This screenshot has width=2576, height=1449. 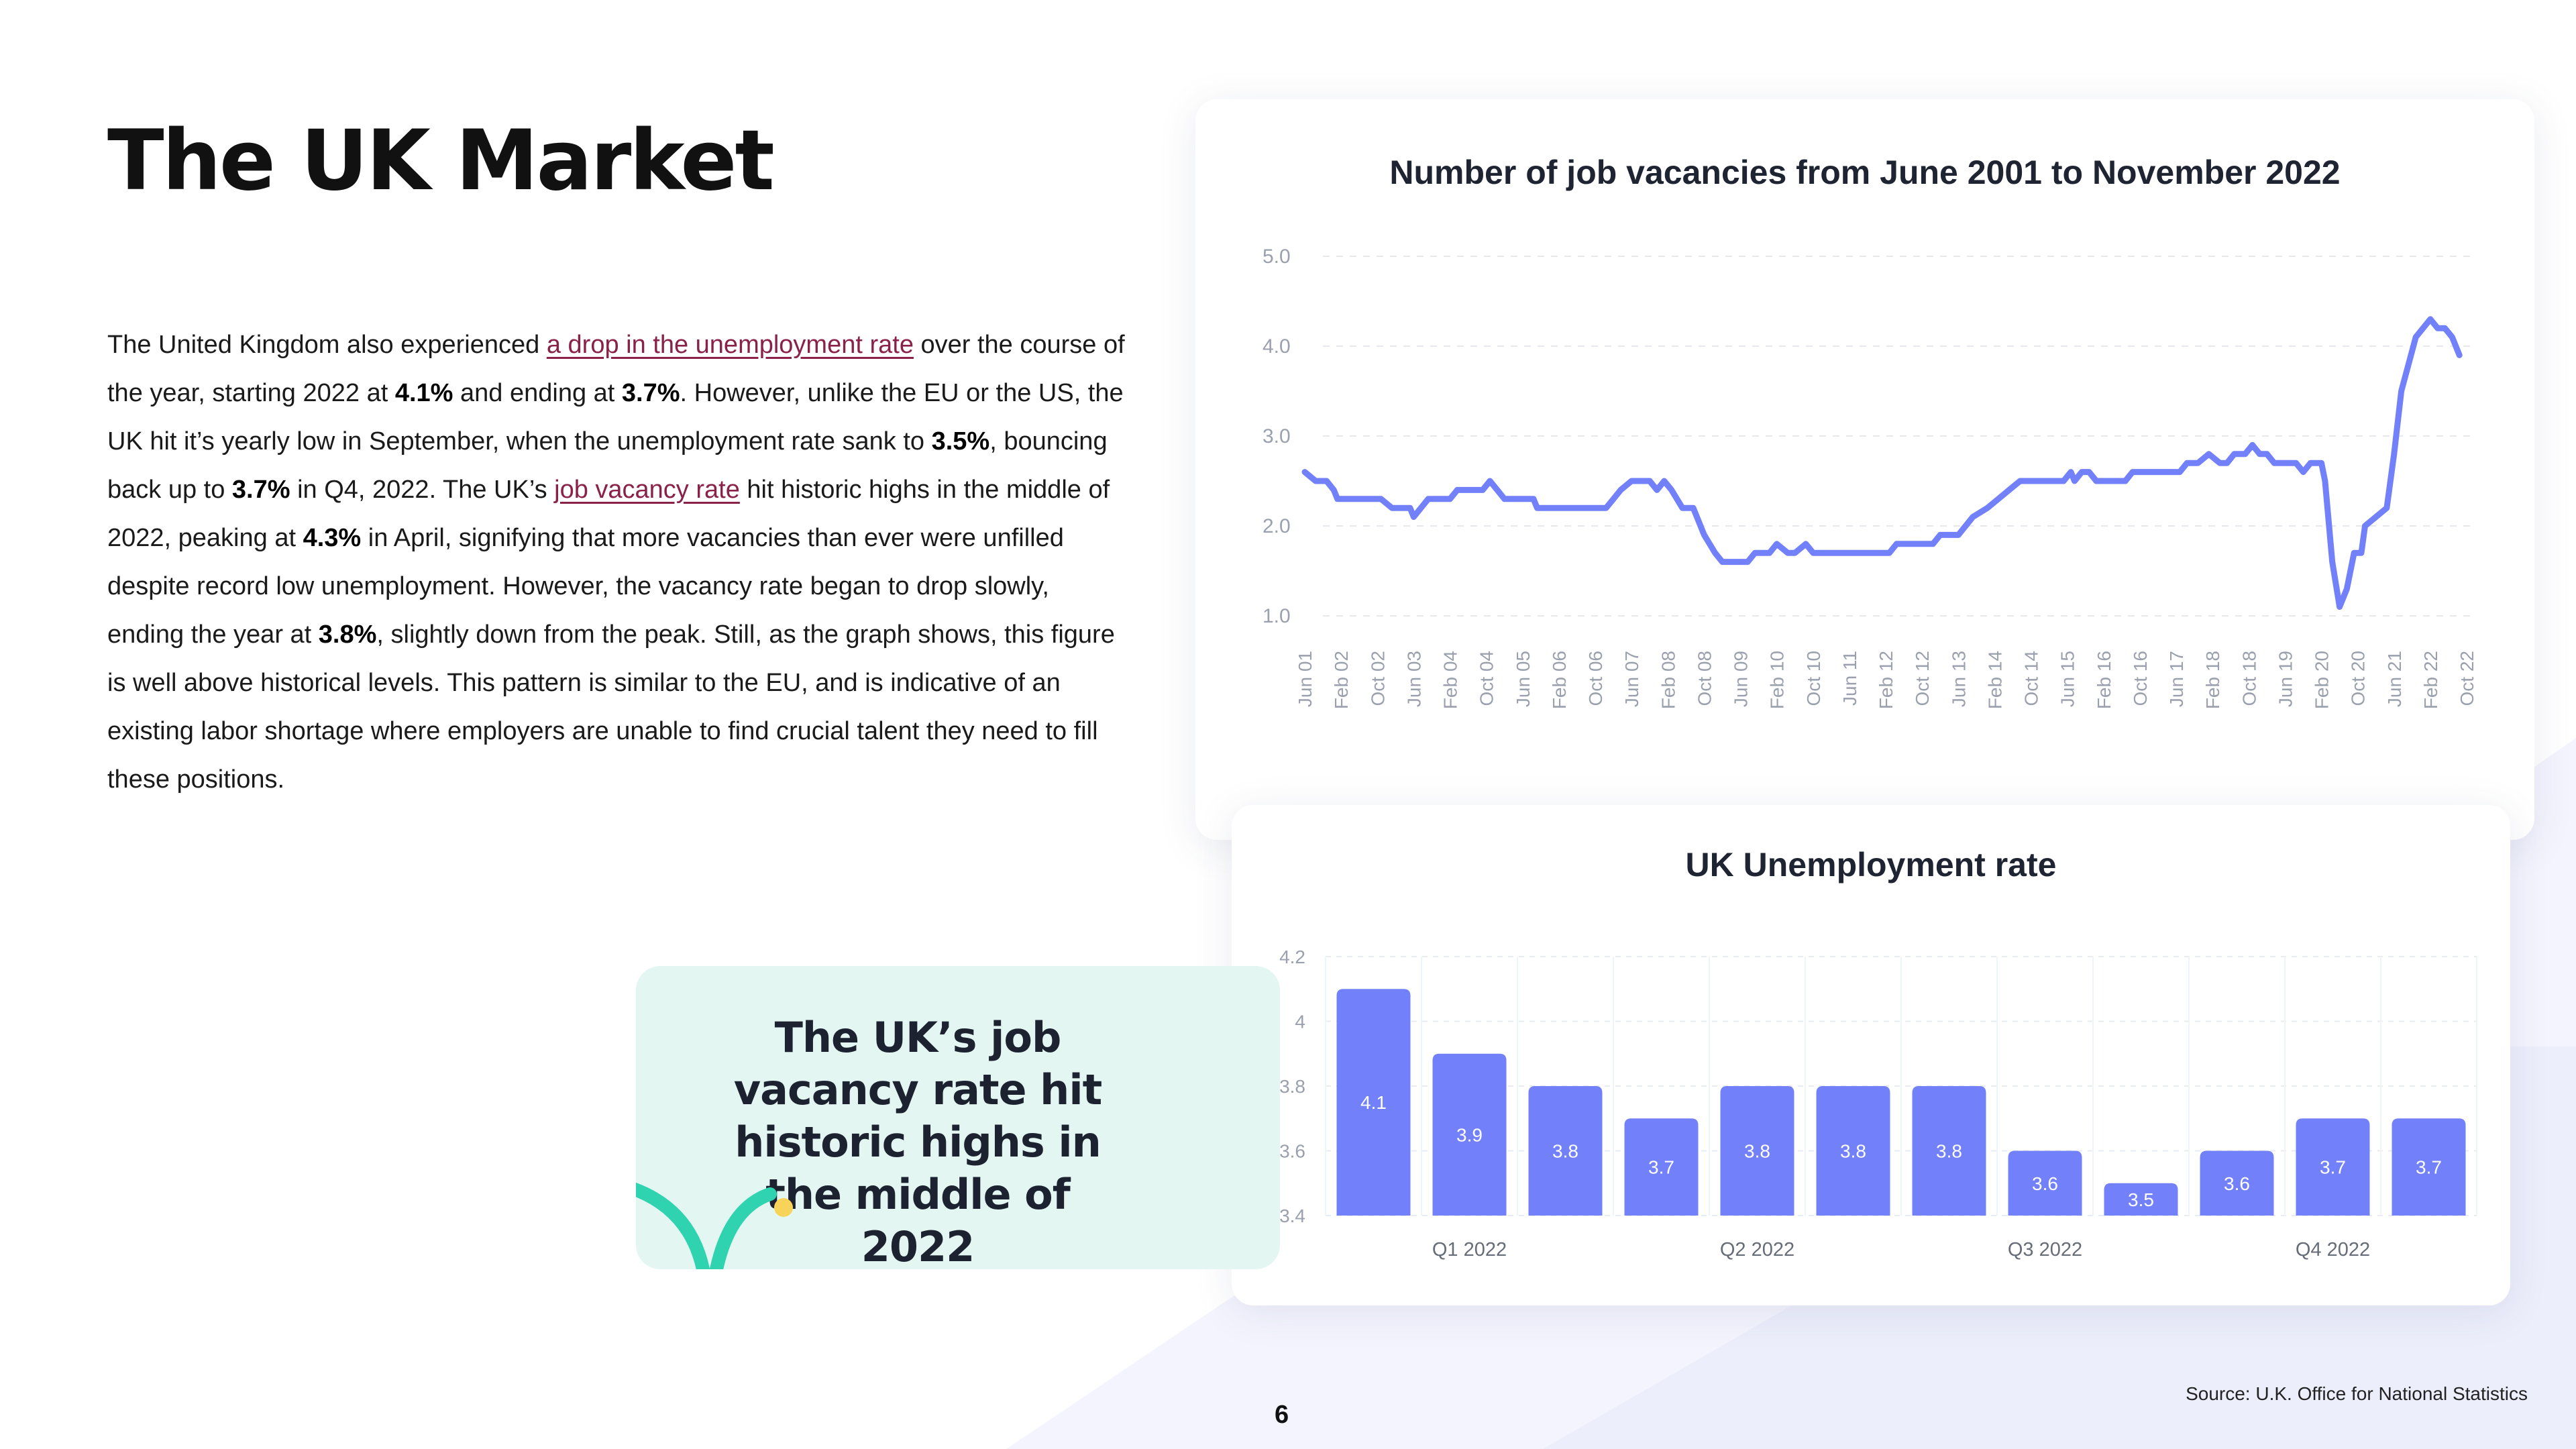 What do you see at coordinates (1300, 1022) in the screenshot?
I see `y-tick-label: 4` at bounding box center [1300, 1022].